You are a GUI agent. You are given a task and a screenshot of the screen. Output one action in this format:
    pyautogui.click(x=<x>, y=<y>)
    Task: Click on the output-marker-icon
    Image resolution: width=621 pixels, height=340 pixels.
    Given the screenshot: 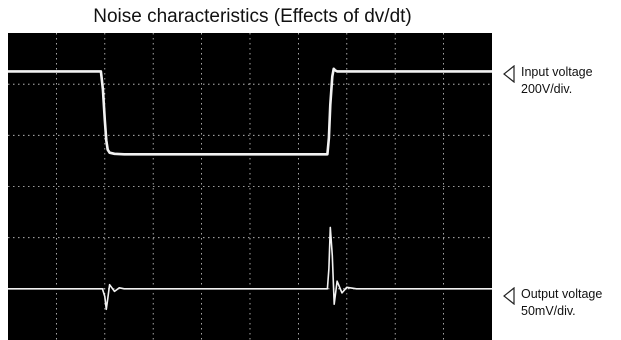 What is the action you would take?
    pyautogui.click(x=509, y=296)
    